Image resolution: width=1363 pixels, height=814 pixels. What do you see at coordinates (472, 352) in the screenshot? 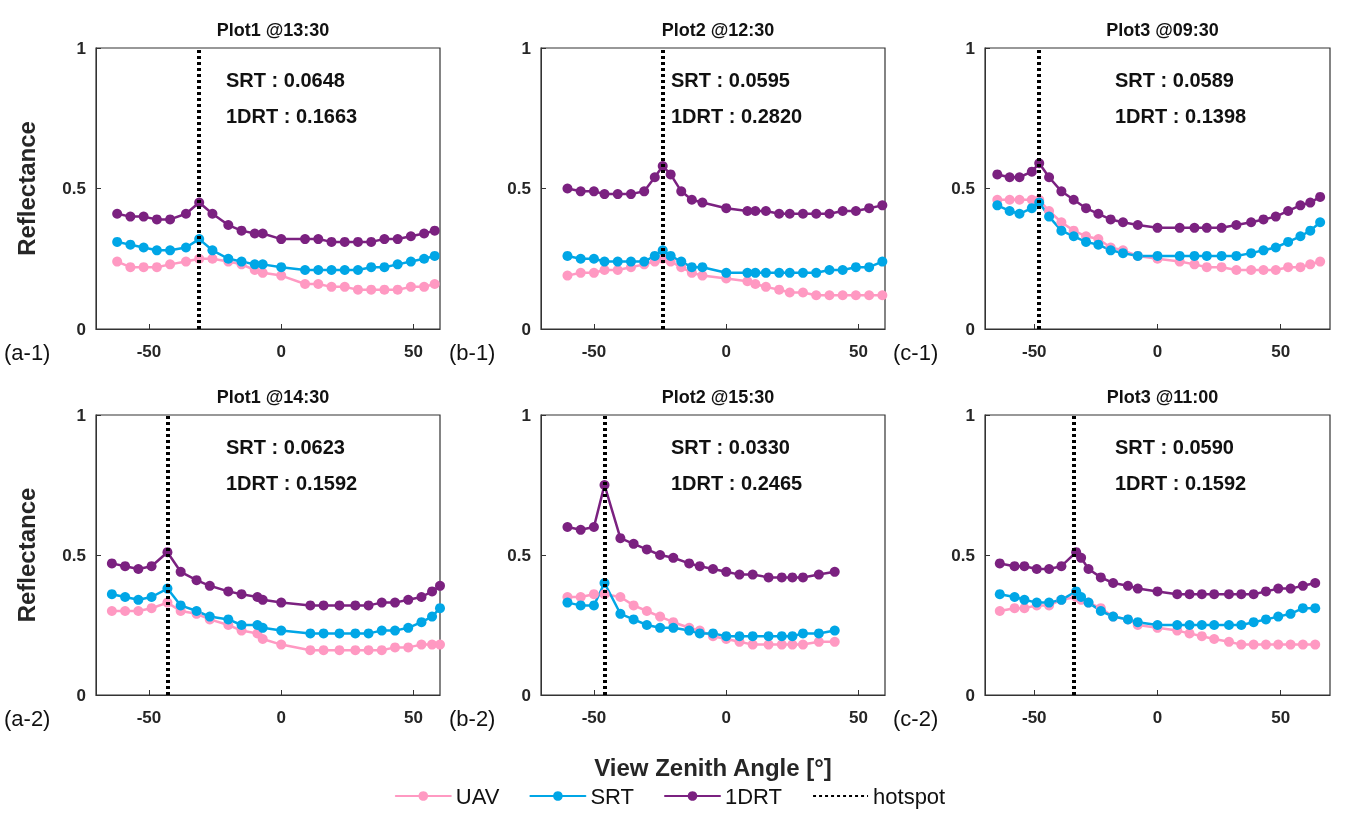
I see `text: (b-1)` at bounding box center [472, 352].